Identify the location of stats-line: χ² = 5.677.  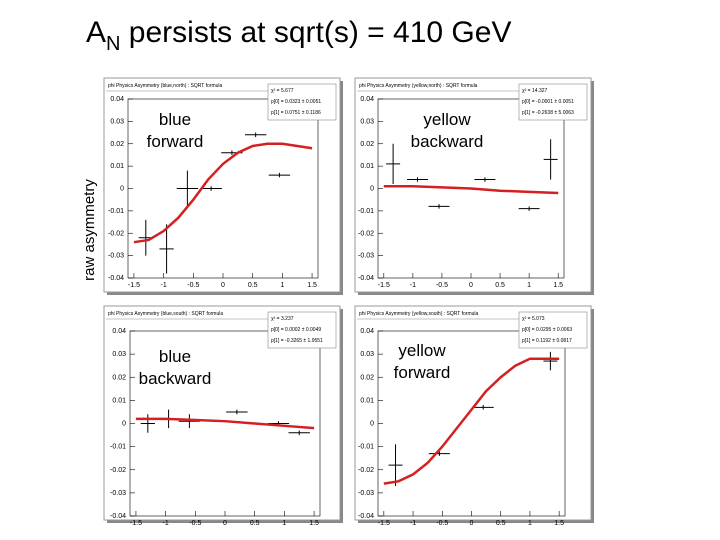
(282, 91).